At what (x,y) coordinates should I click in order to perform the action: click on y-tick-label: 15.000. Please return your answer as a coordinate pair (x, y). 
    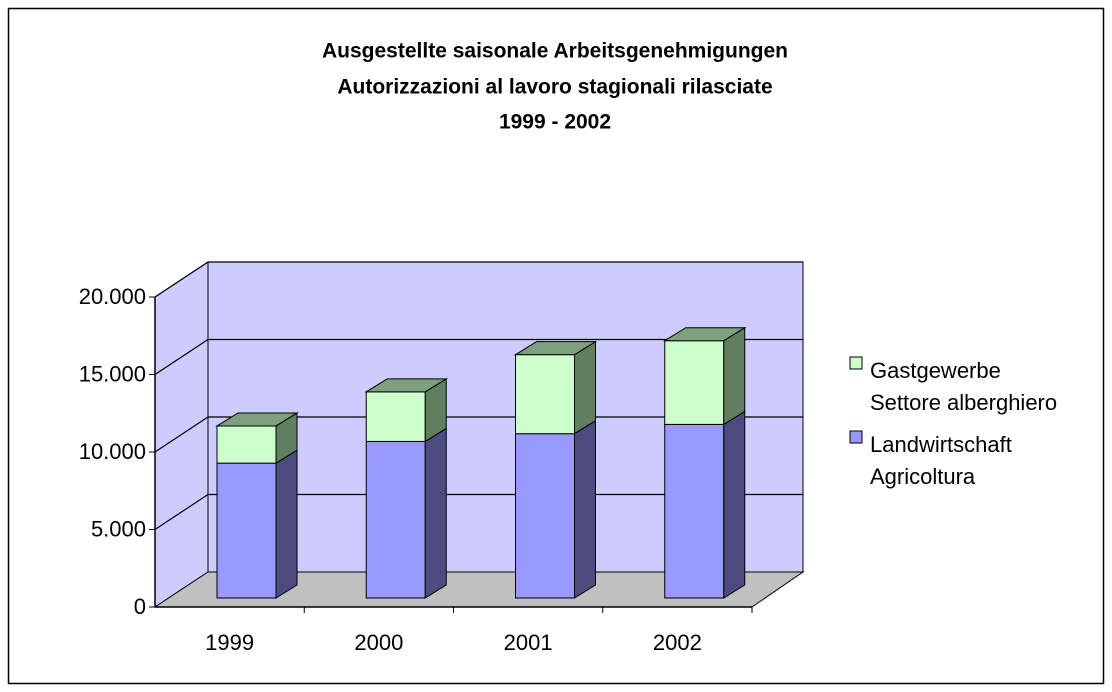
    Looking at the image, I should click on (112, 373).